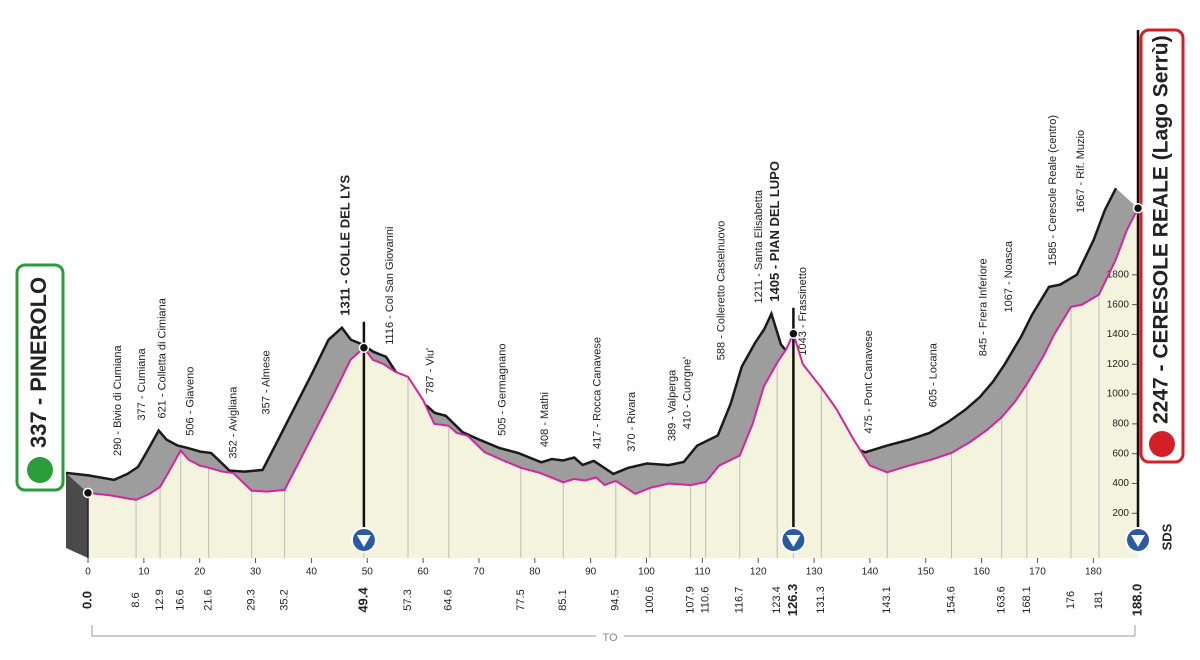 The width and height of the screenshot is (1200, 660). What do you see at coordinates (1136, 600) in the screenshot?
I see `km-label: 188.0` at bounding box center [1136, 600].